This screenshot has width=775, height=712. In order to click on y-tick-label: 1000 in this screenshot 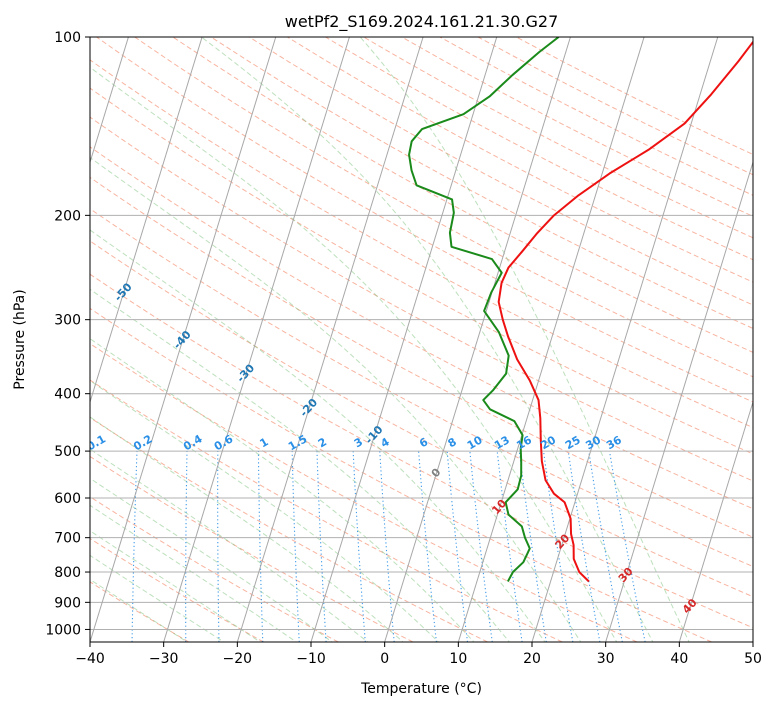, I will do `click(63, 630)`.